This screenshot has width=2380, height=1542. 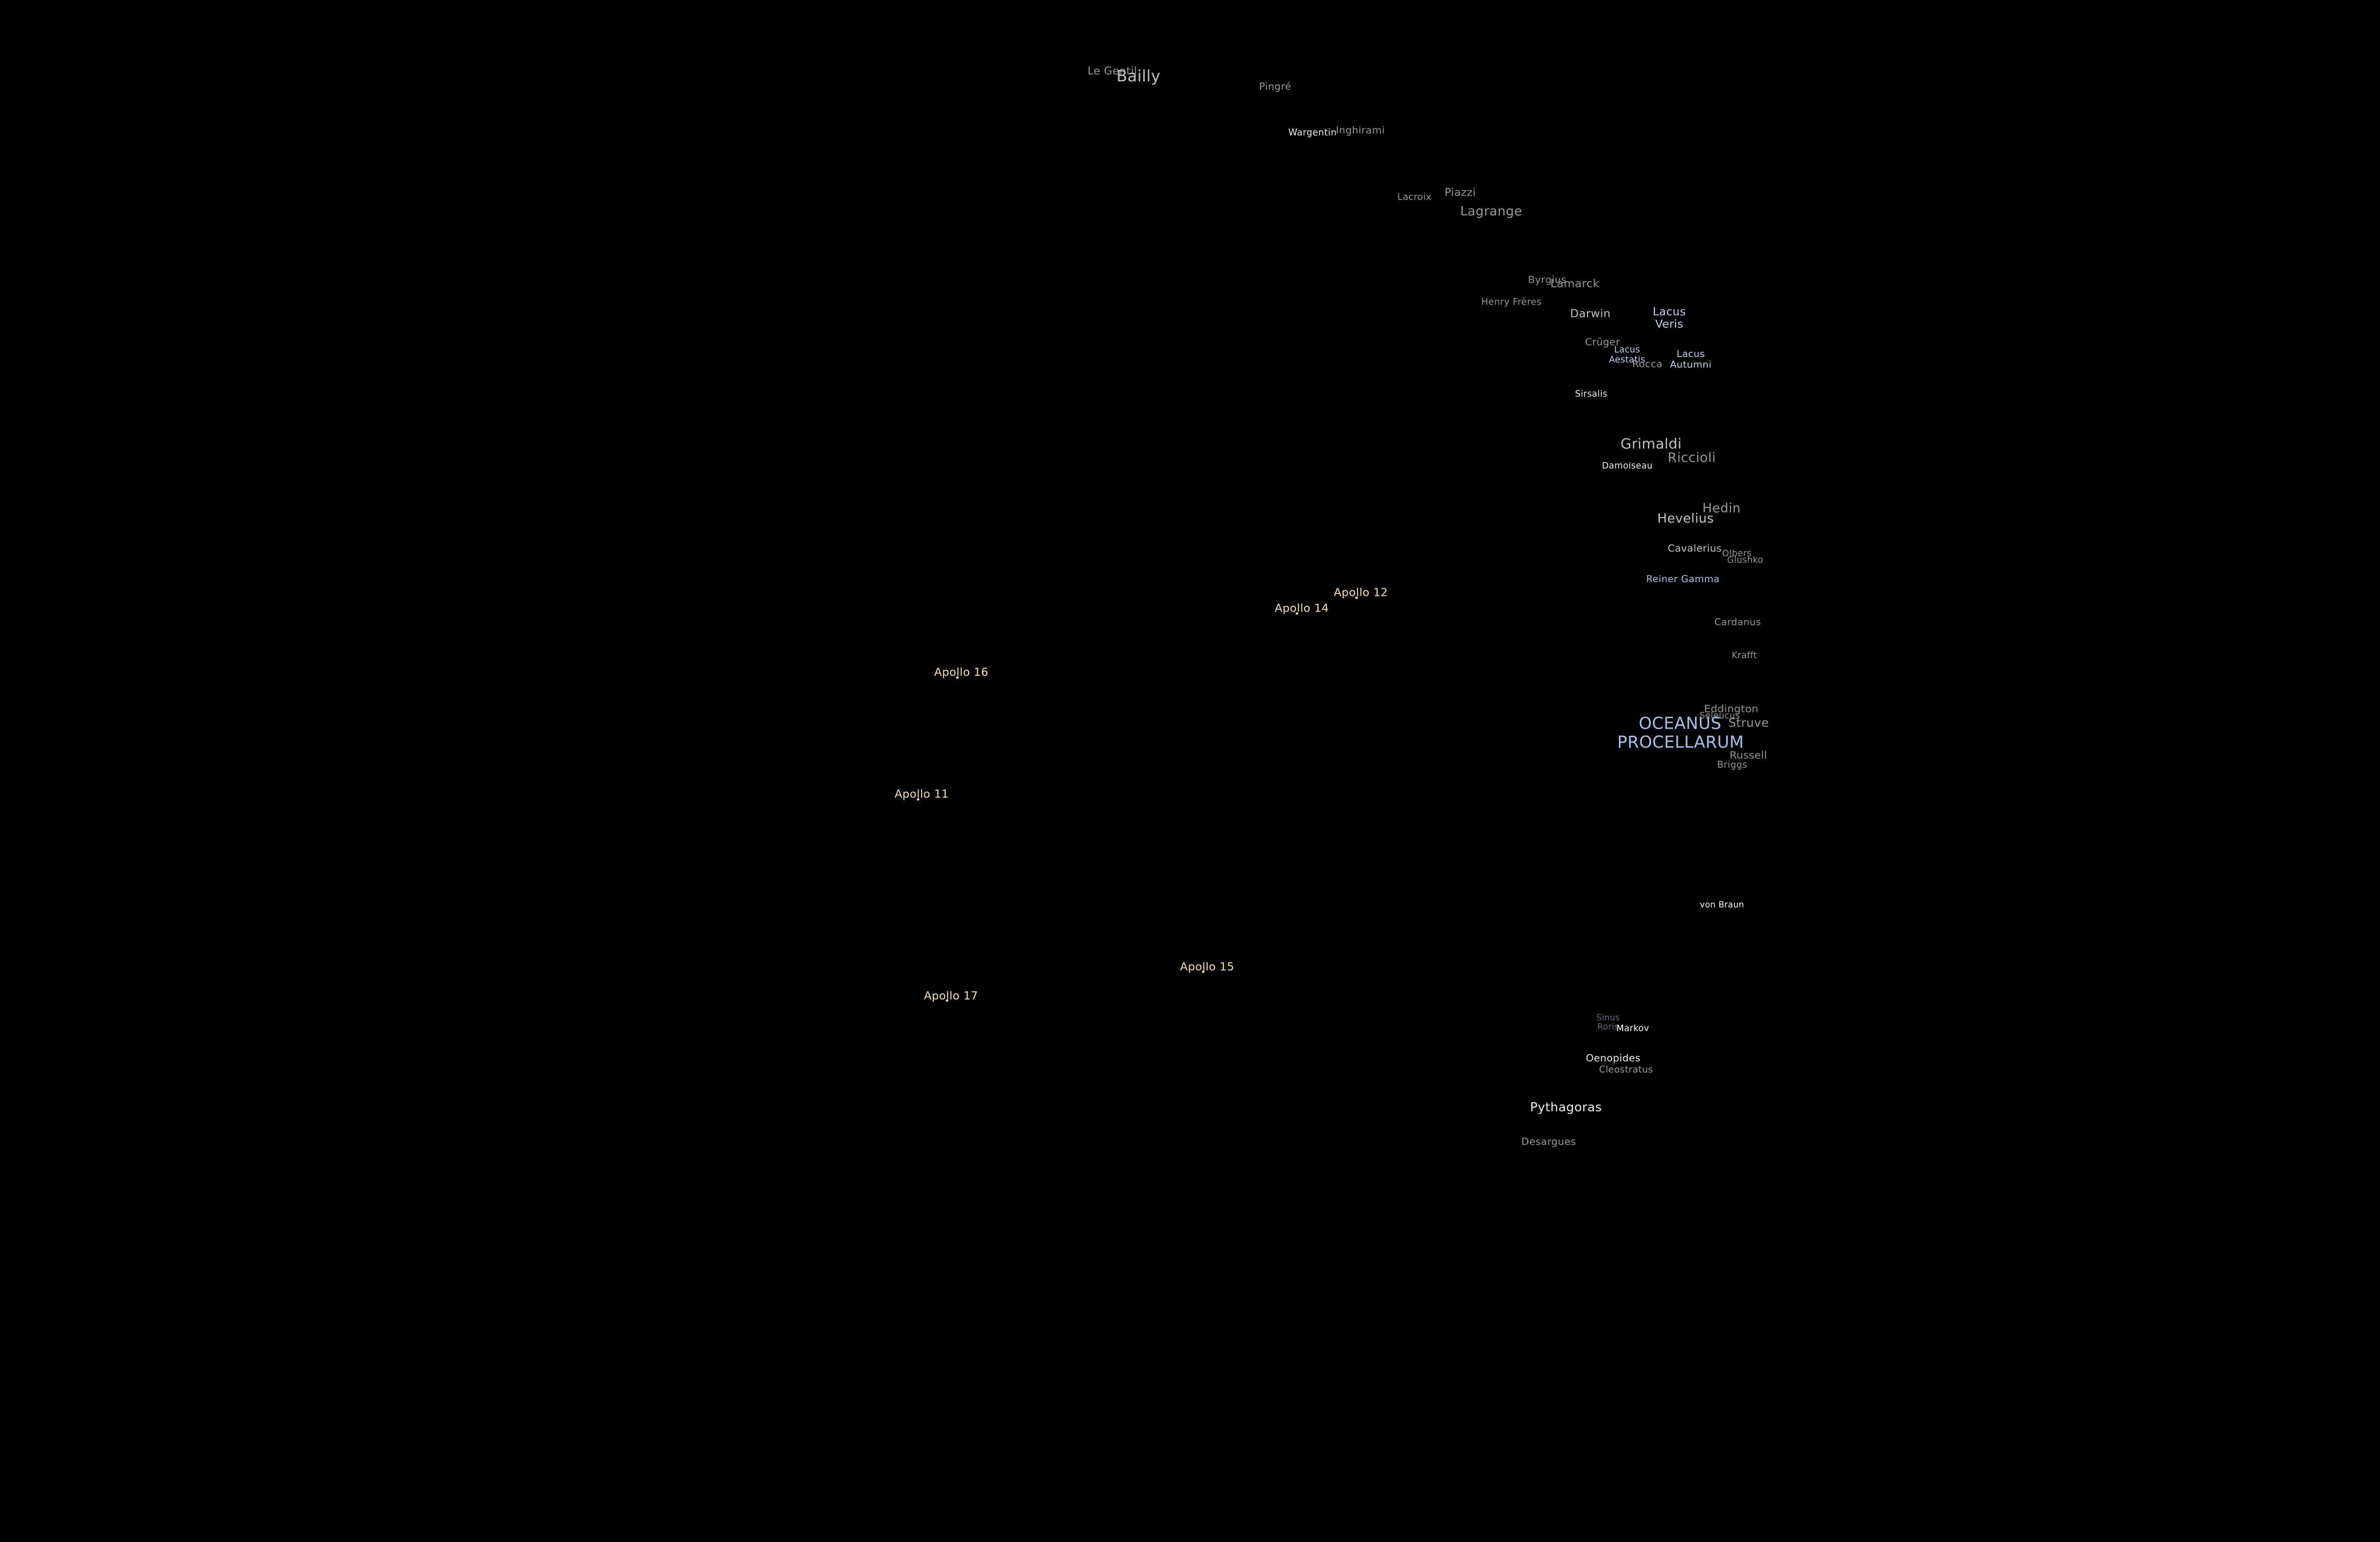 I want to click on feature-label-grimaldi: Grimaldi, so click(x=1651, y=444).